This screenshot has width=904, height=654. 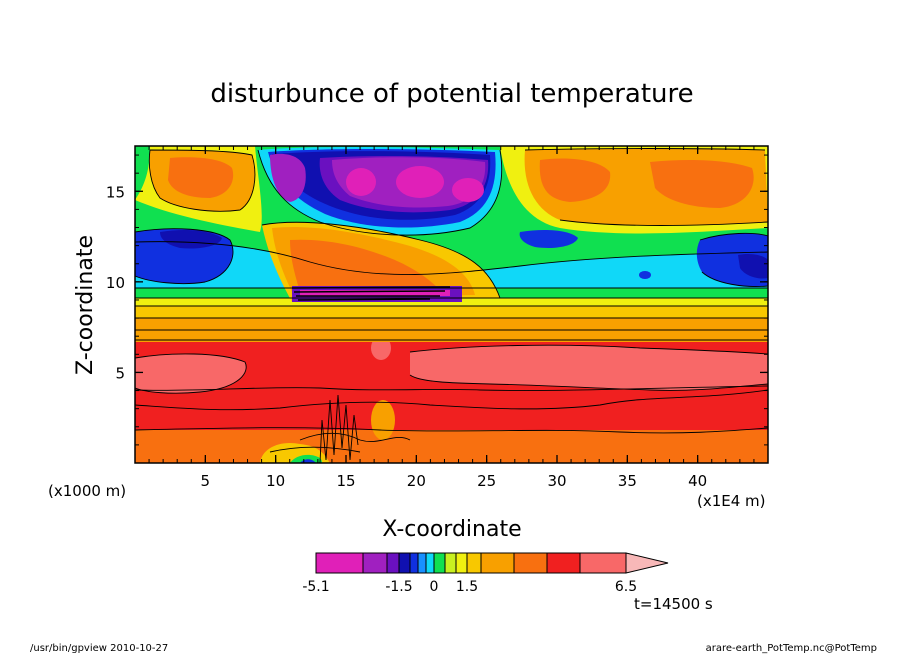 What do you see at coordinates (646, 183) in the screenshot?
I see `field-upper-right-hot` at bounding box center [646, 183].